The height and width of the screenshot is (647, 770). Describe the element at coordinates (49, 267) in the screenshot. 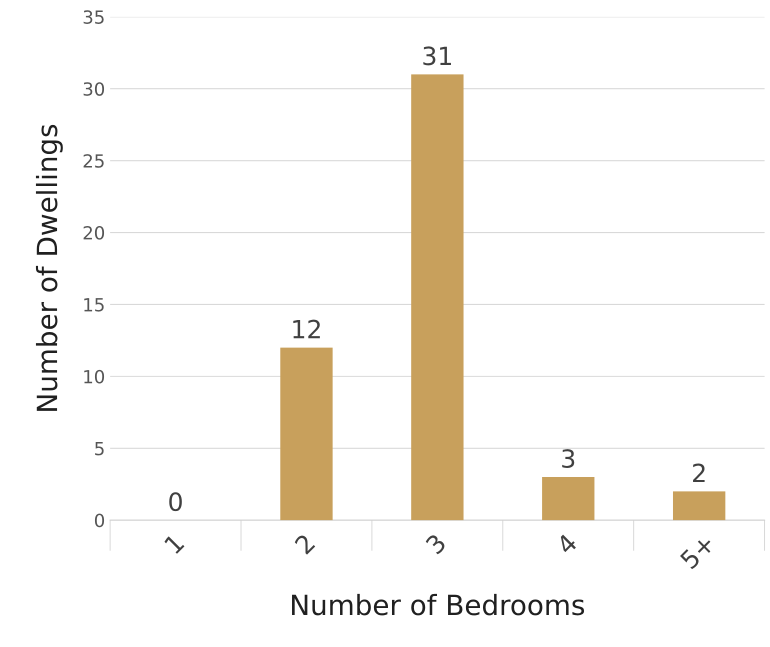

I see `y-axis-title: Number of Dwellings` at that location.